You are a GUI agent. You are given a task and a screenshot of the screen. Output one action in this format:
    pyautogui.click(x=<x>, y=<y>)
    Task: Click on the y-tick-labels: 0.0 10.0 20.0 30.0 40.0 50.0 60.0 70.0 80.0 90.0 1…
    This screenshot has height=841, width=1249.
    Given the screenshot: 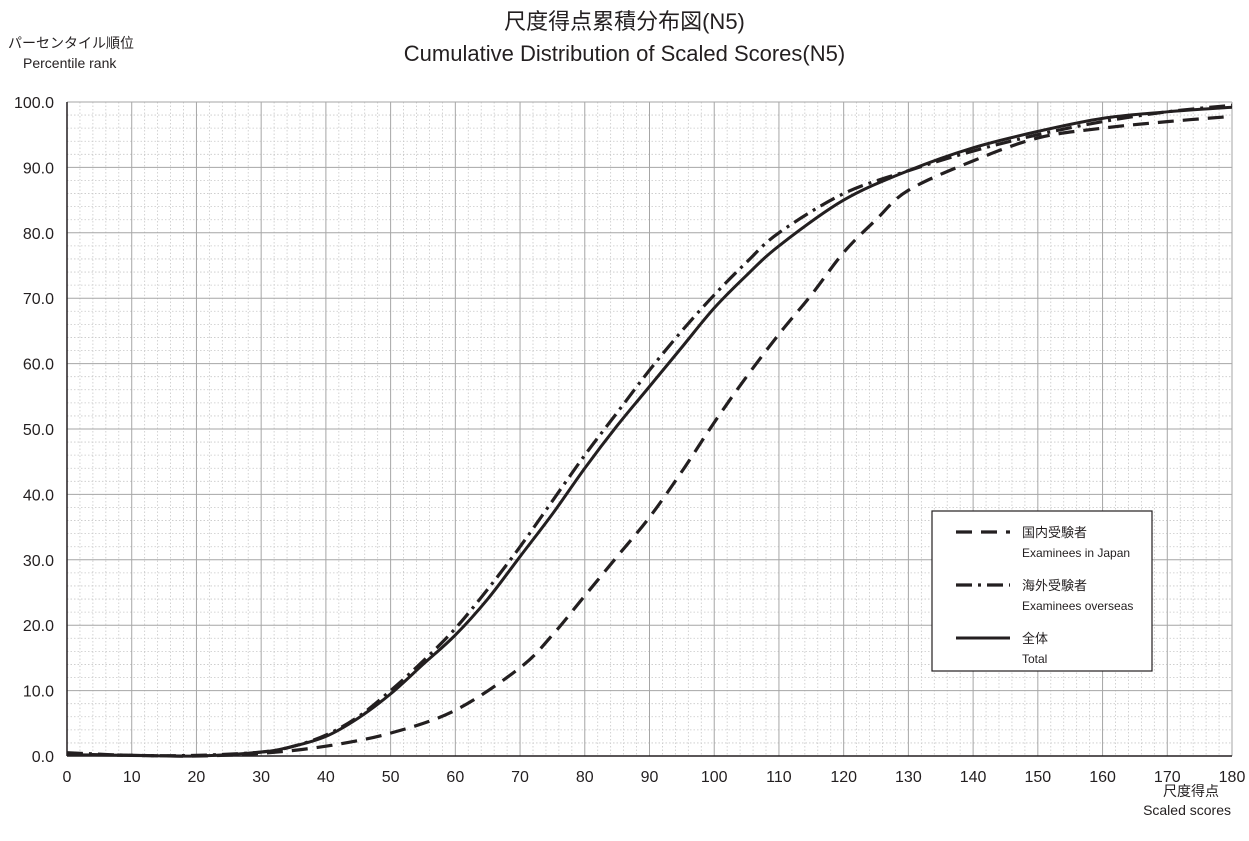 What is the action you would take?
    pyautogui.click(x=34, y=430)
    